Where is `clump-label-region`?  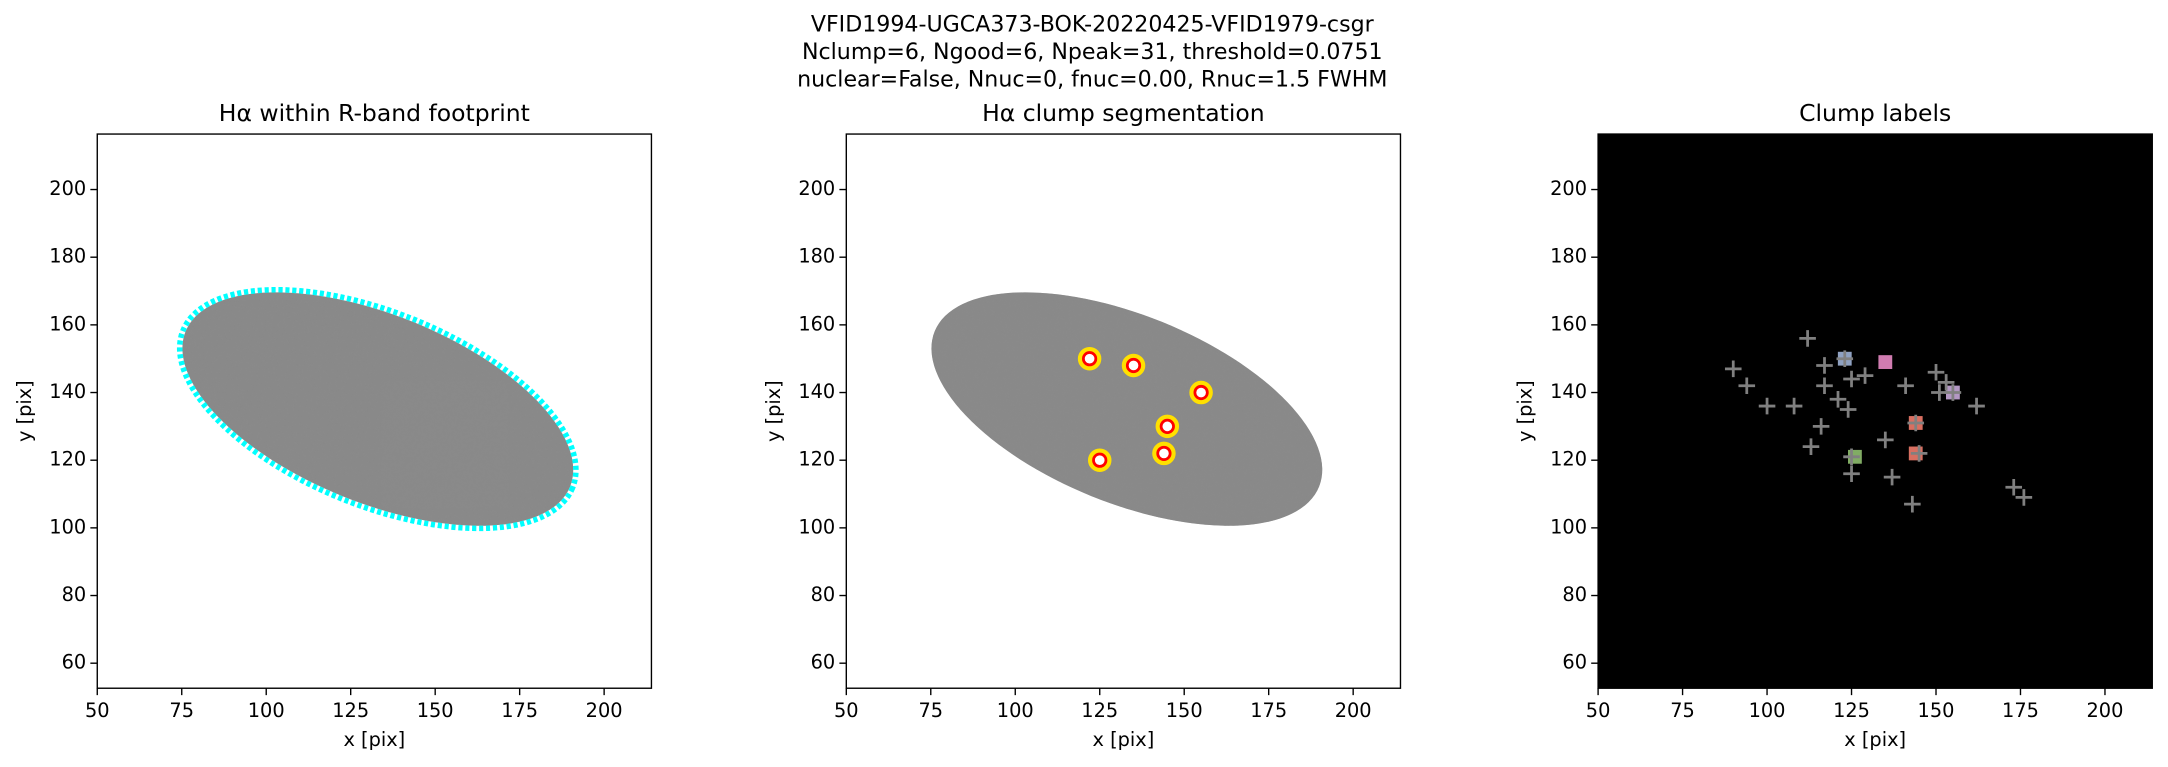 clump-label-region is located at coordinates (1885, 362).